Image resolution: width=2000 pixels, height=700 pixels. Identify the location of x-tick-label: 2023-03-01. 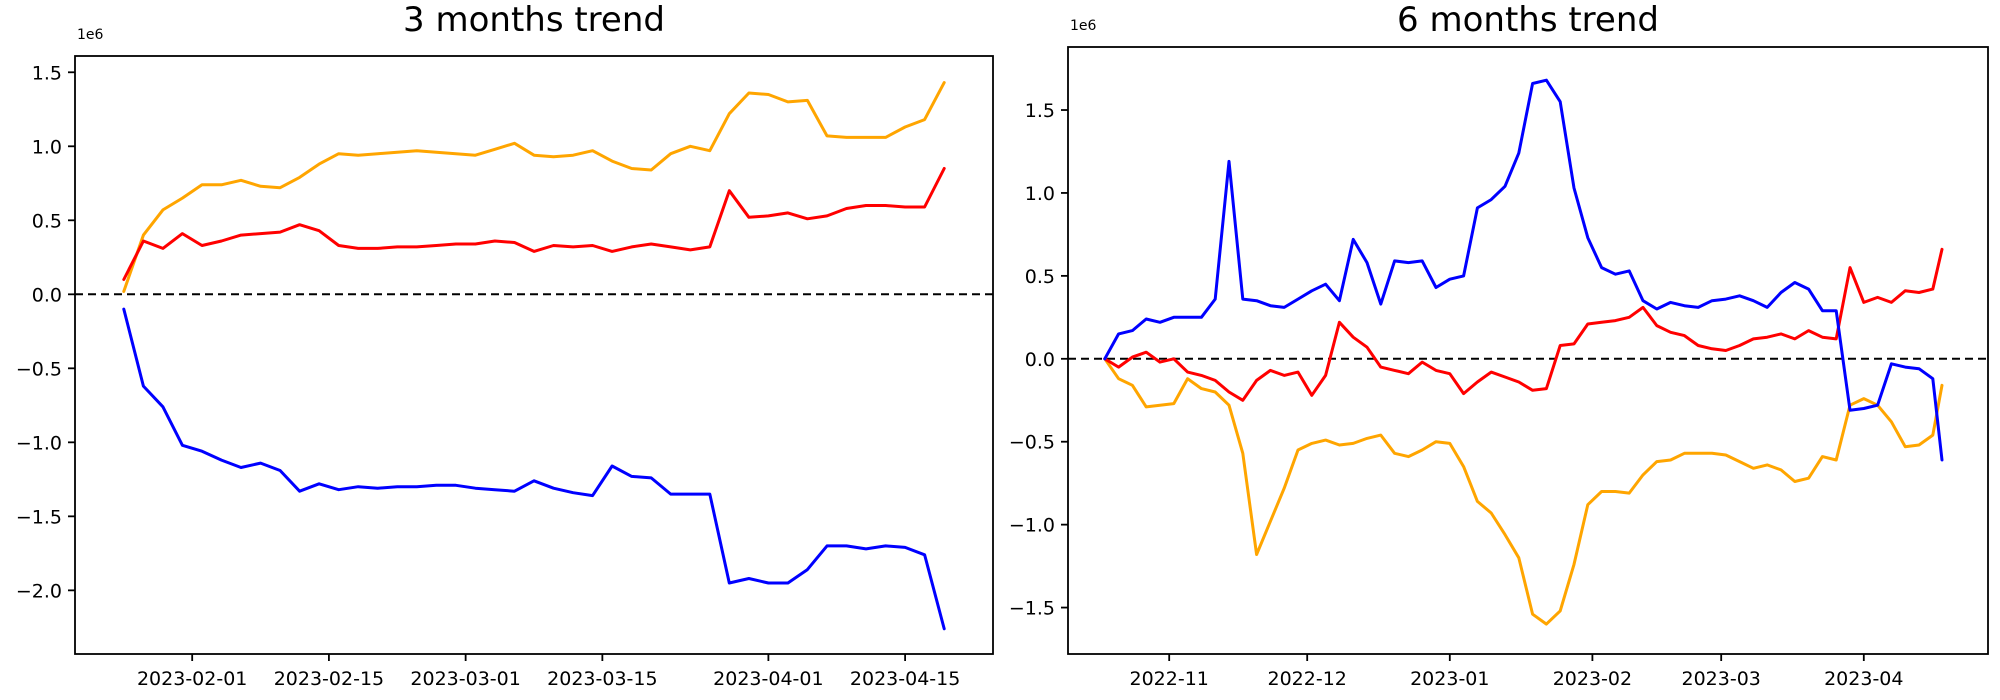
(465, 679).